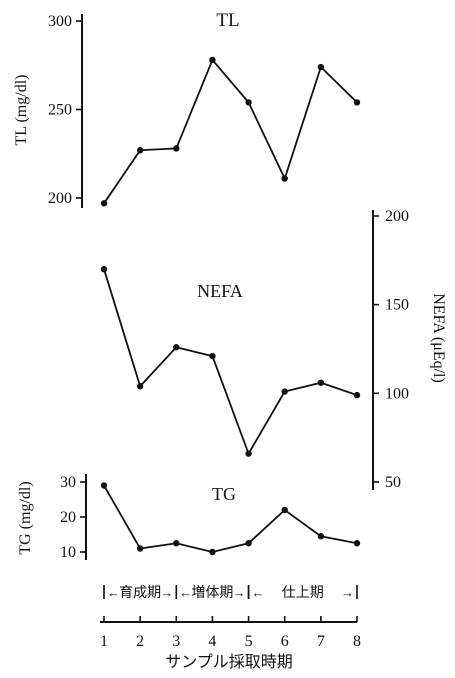  Describe the element at coordinates (321, 641) in the screenshot. I see `x-tick-label: 7` at that location.